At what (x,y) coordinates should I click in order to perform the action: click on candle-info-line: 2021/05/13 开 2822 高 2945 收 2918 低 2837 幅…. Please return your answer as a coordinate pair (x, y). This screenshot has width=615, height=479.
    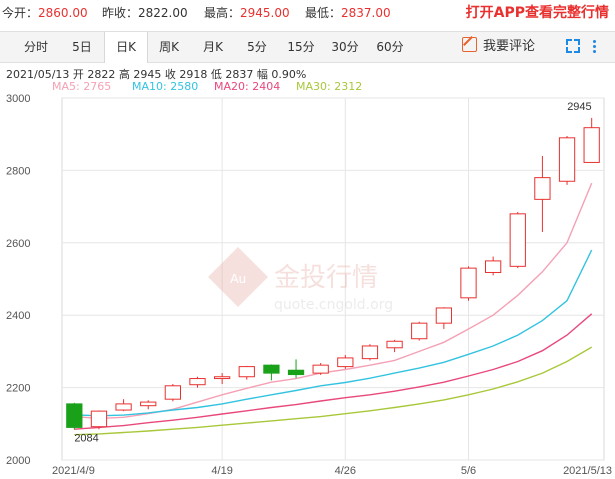
    Looking at the image, I should click on (156, 74).